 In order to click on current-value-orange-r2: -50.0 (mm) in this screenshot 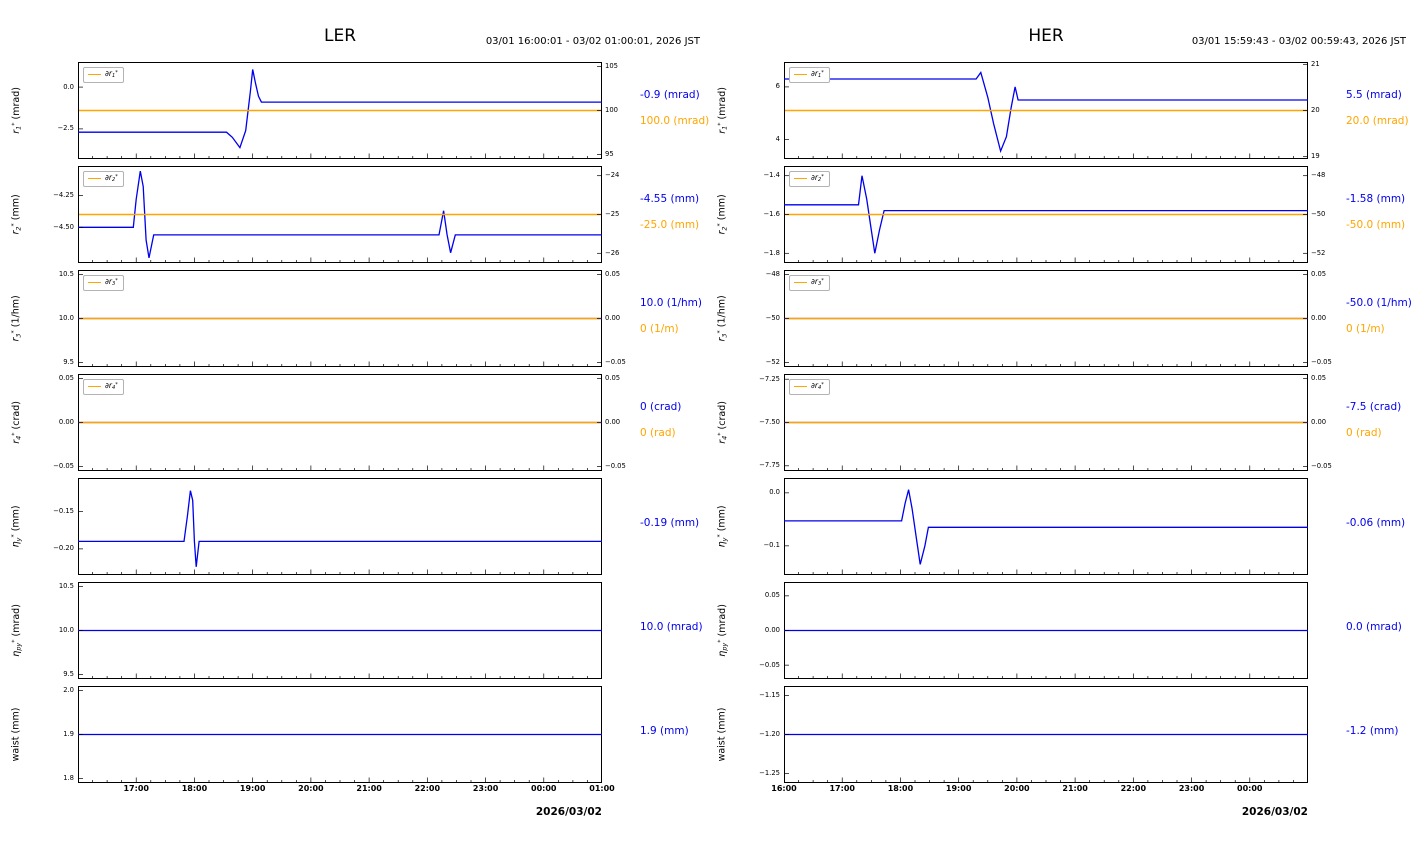, I will do `click(1376, 225)`.